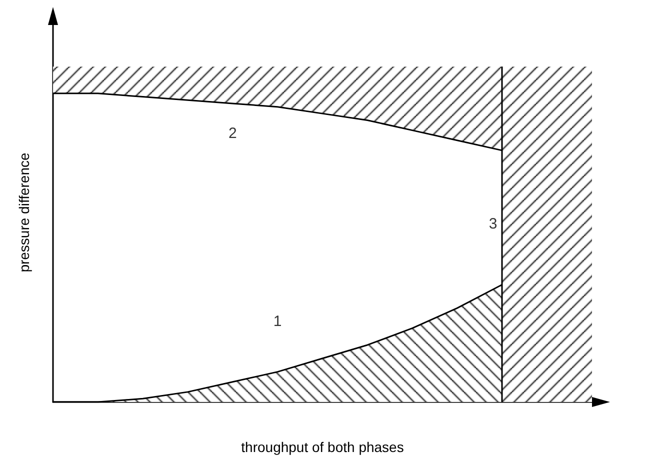 This screenshot has width=666, height=473. I want to click on annotation: 2, so click(232, 133).